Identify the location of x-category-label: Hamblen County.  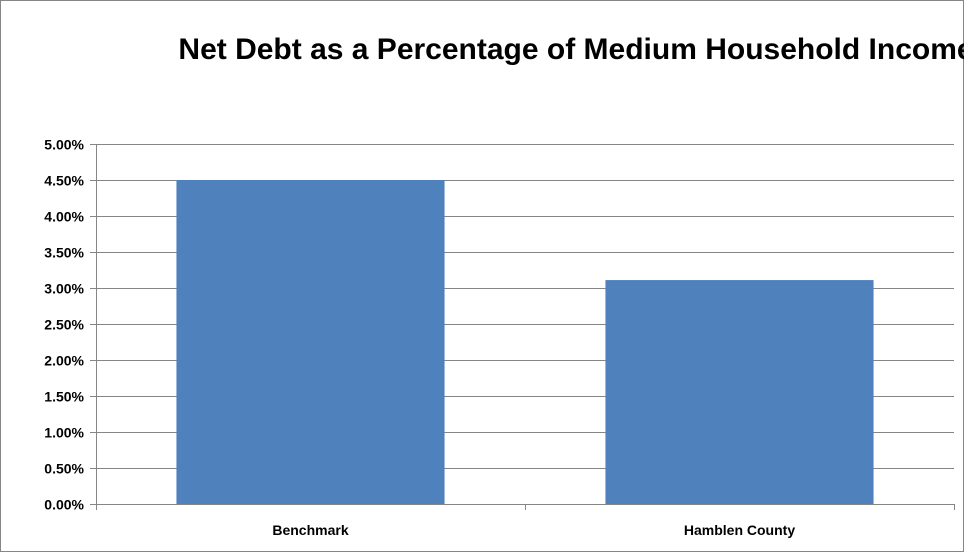
(739, 530).